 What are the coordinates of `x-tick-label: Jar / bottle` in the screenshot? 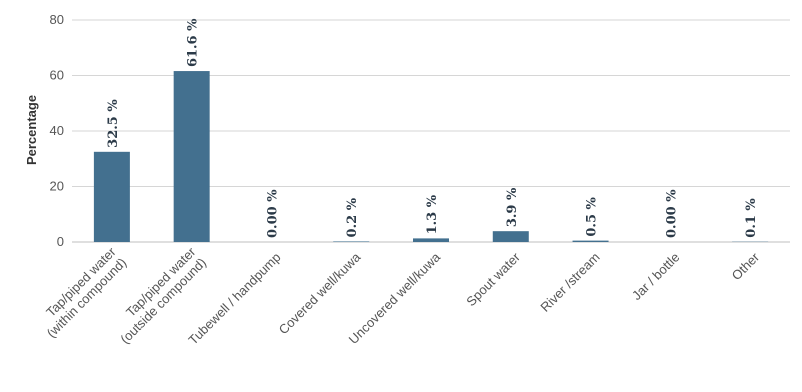 It's located at (656, 277).